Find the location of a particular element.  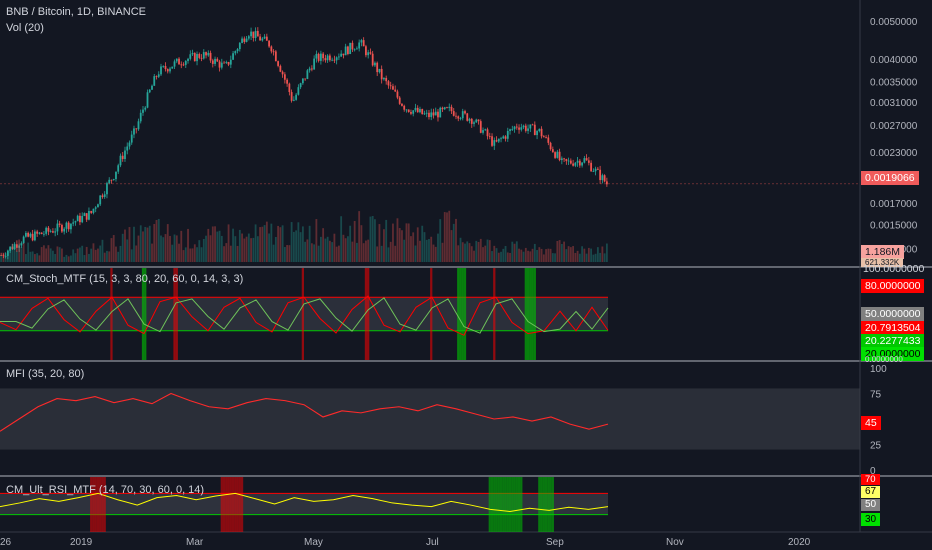

price-axis-label: 0.0040000 is located at coordinates (894, 60).